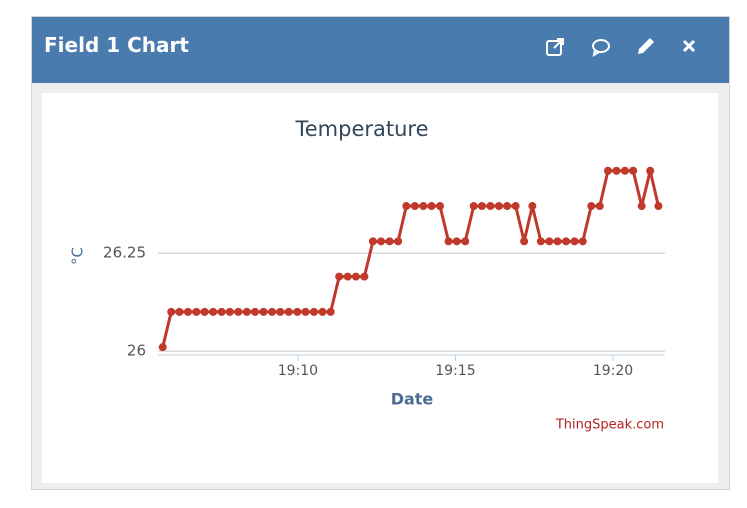  Describe the element at coordinates (455, 371) in the screenshot. I see `x-tick-label: 19:15` at that location.